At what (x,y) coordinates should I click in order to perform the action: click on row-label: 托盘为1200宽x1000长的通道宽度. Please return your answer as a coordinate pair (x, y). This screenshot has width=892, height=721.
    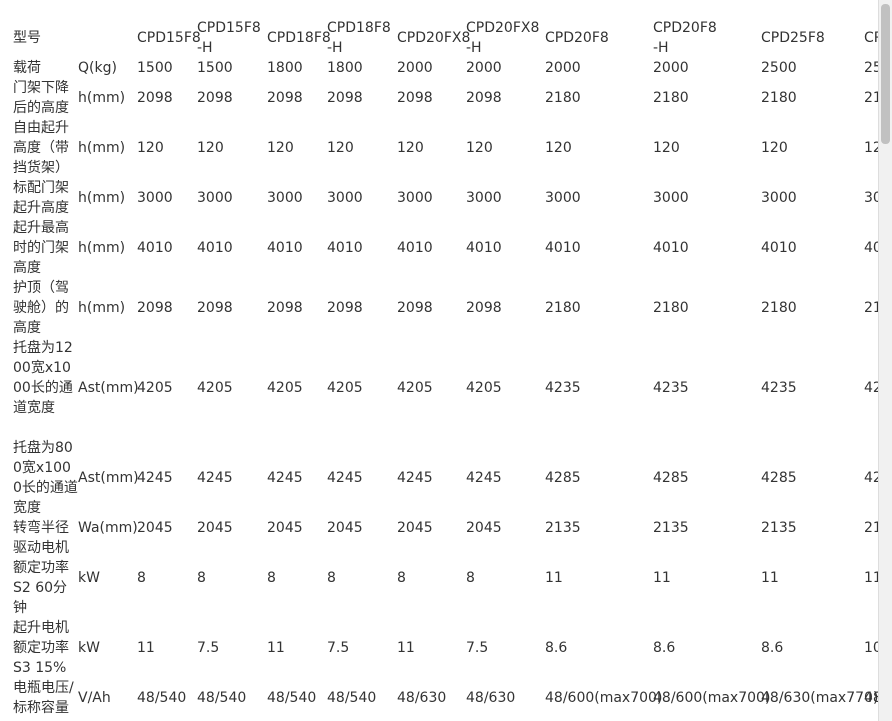
    Looking at the image, I should click on (43, 378).